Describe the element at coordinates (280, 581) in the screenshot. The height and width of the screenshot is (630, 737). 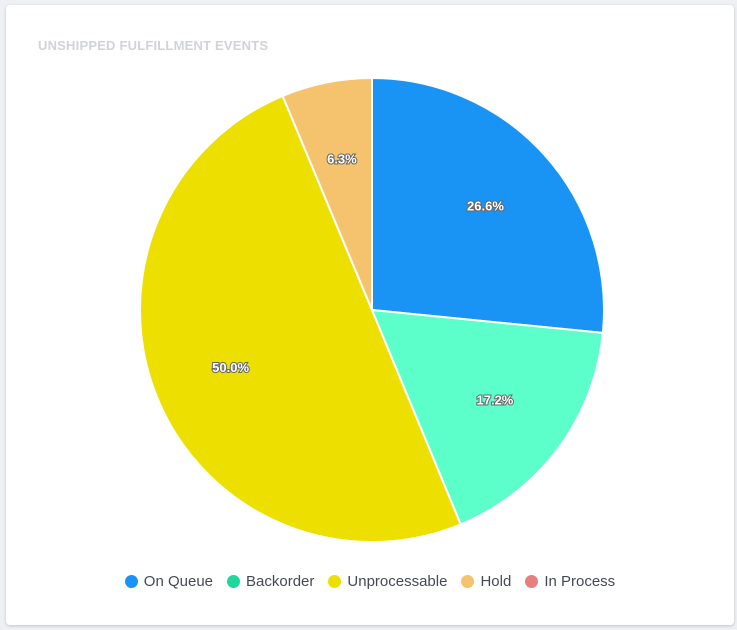
I see `legend-label: Backorder` at that location.